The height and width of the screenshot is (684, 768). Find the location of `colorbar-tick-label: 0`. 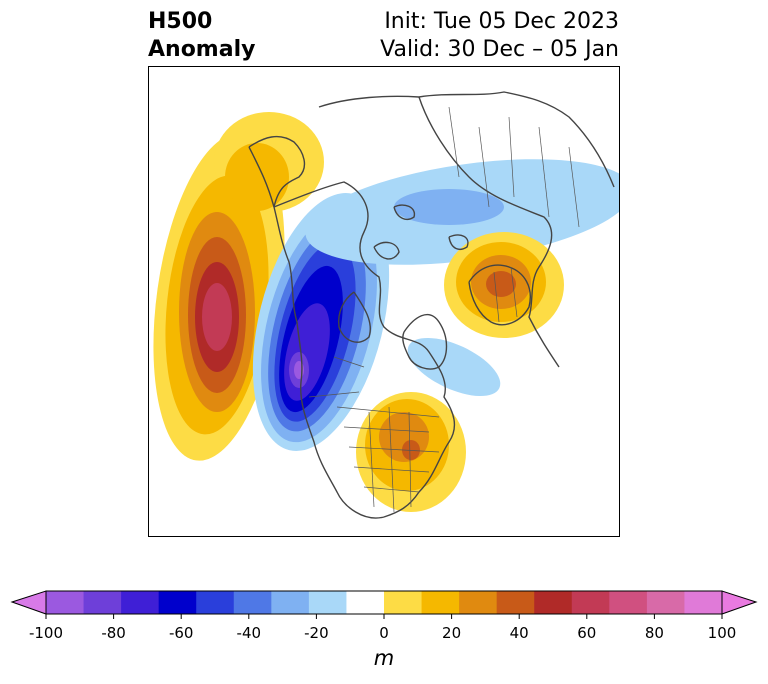

colorbar-tick-label: 0 is located at coordinates (384, 633).